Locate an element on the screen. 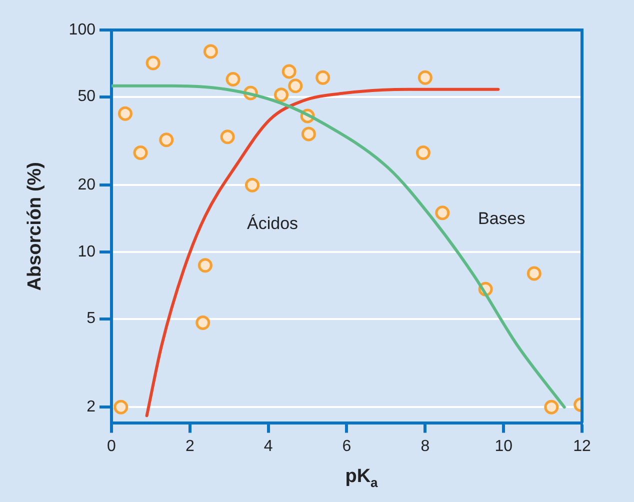  y-tick-label: 100 is located at coordinates (82, 29).